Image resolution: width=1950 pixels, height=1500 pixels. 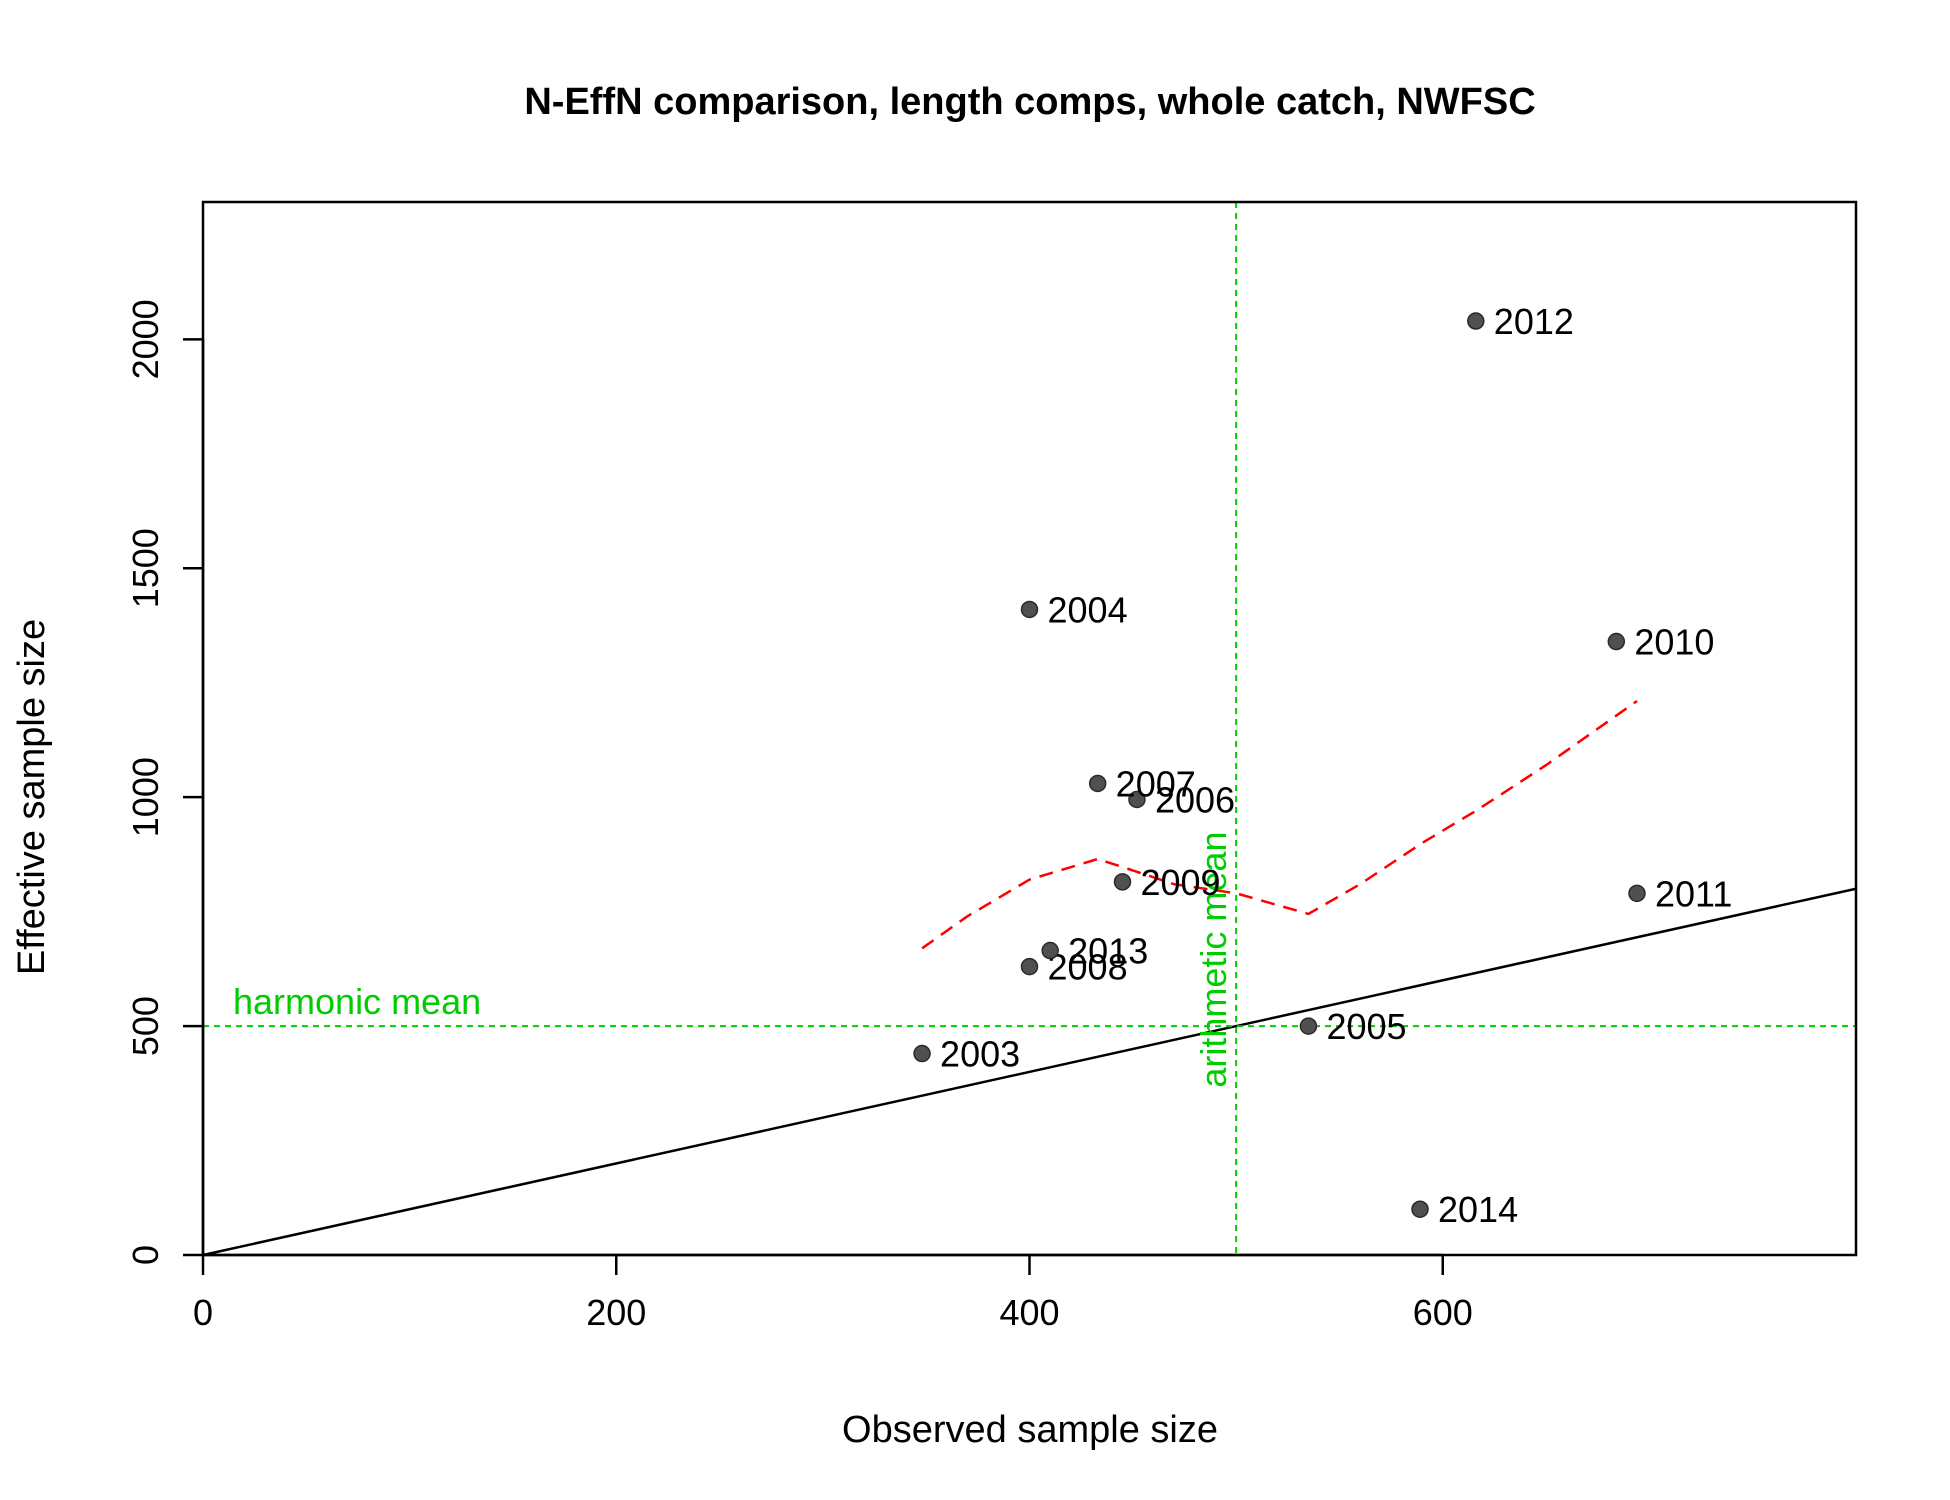 What do you see at coordinates (1366, 1026) in the screenshot?
I see `point-label: 2005` at bounding box center [1366, 1026].